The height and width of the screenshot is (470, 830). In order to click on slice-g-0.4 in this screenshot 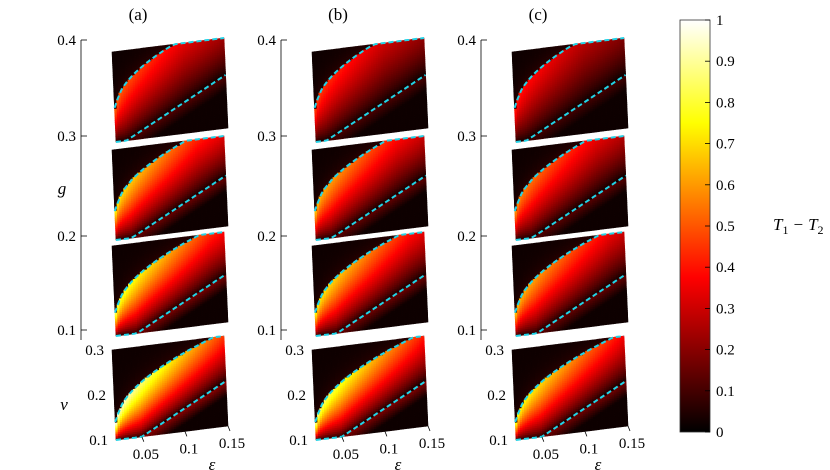, I will do `click(170, 90)`.